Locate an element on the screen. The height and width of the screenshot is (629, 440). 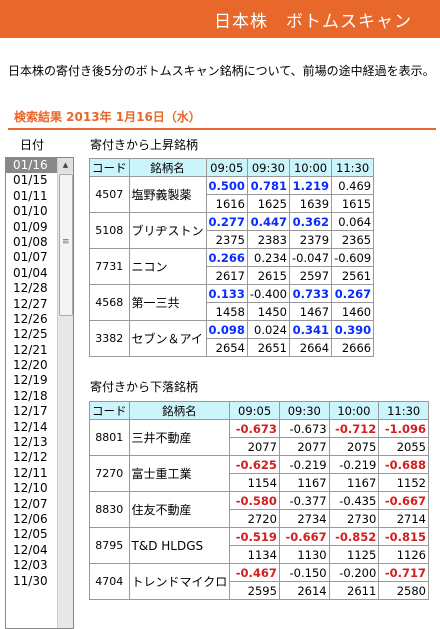
date-list-scrollbar: ▲ is located at coordinates (65, 393).